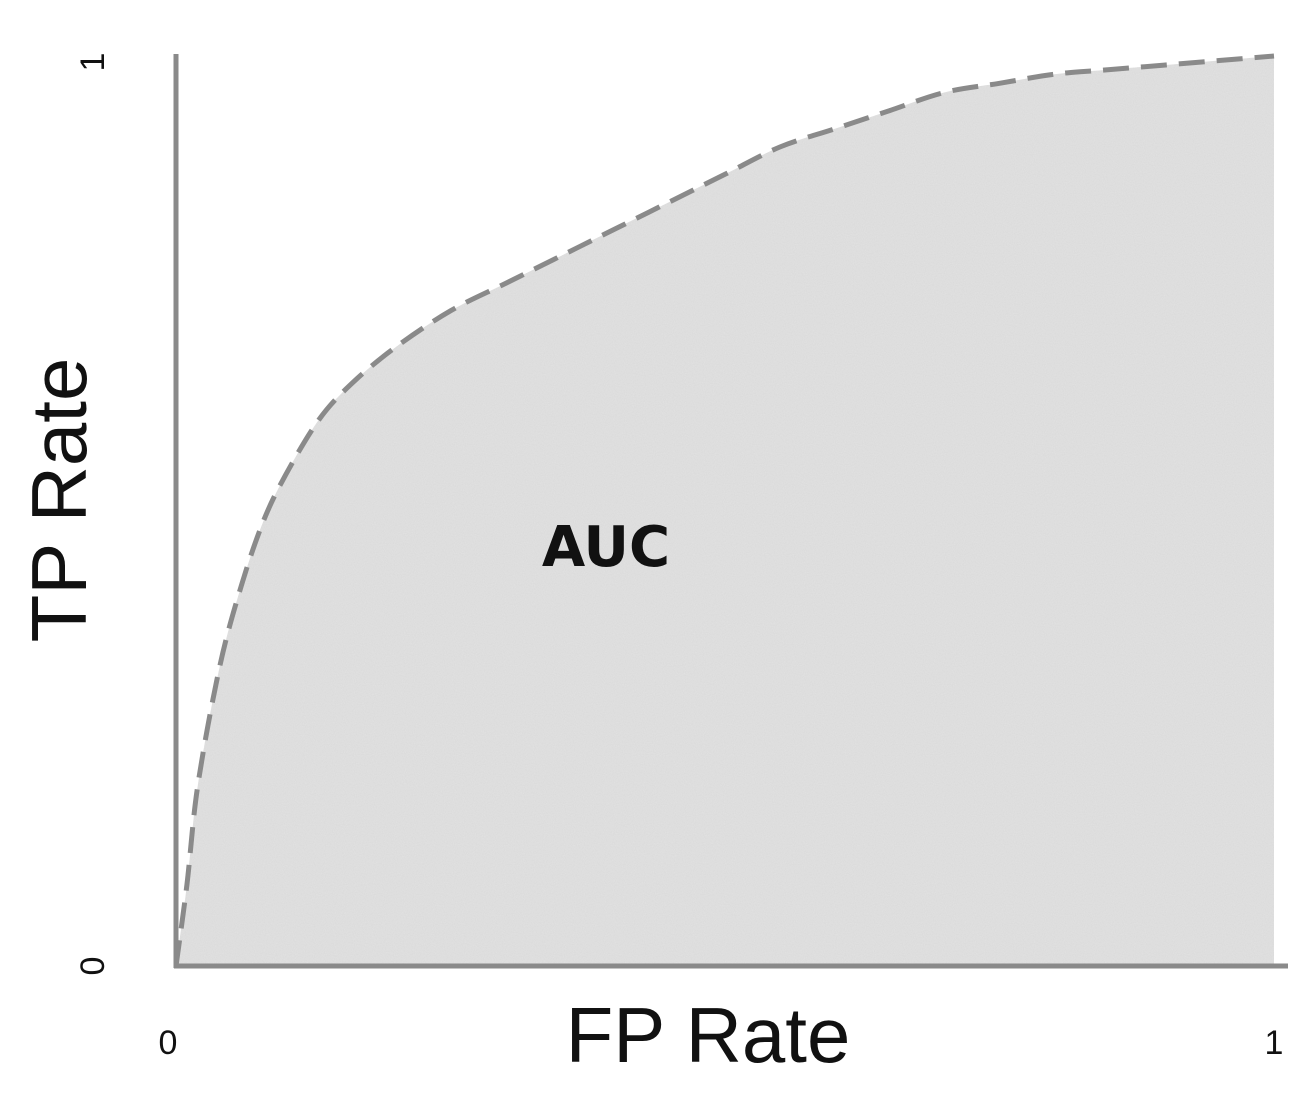 This screenshot has height=1102, width=1301. What do you see at coordinates (168, 1043) in the screenshot?
I see `x-tick-label-0: 0` at bounding box center [168, 1043].